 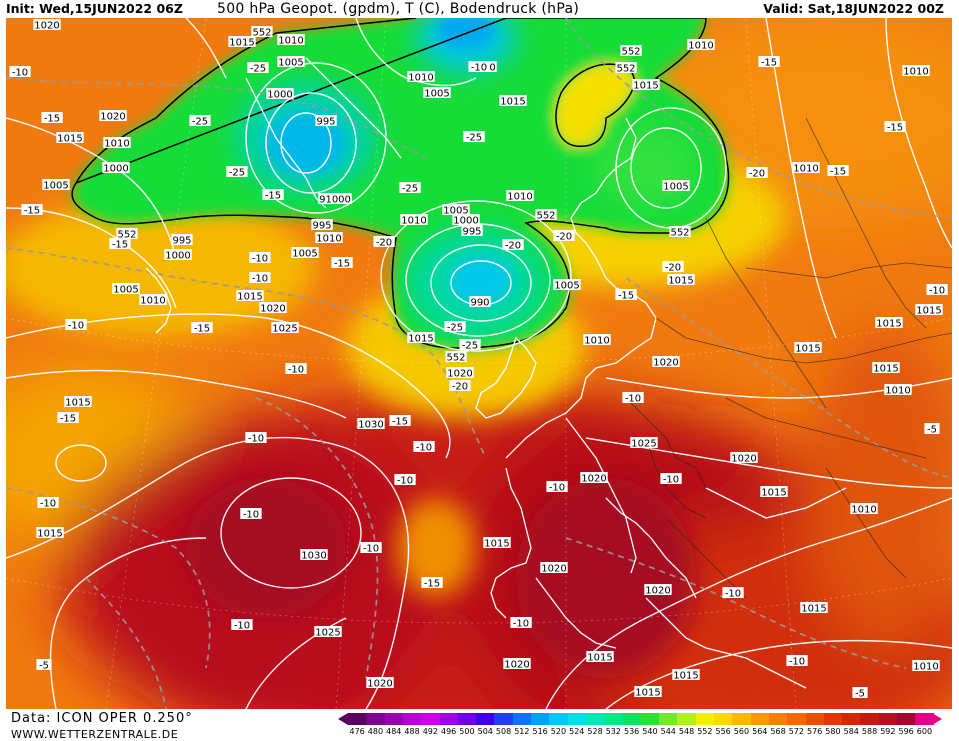 What do you see at coordinates (632, 731) in the screenshot?
I see `legend-tick-label: 536` at bounding box center [632, 731].